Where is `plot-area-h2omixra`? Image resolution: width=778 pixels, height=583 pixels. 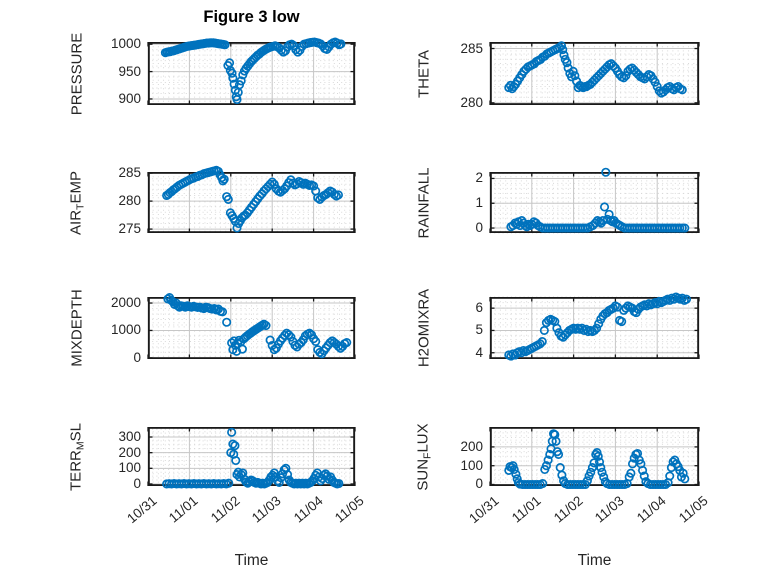
plot-area-h2omixra is located at coordinates (594, 326).